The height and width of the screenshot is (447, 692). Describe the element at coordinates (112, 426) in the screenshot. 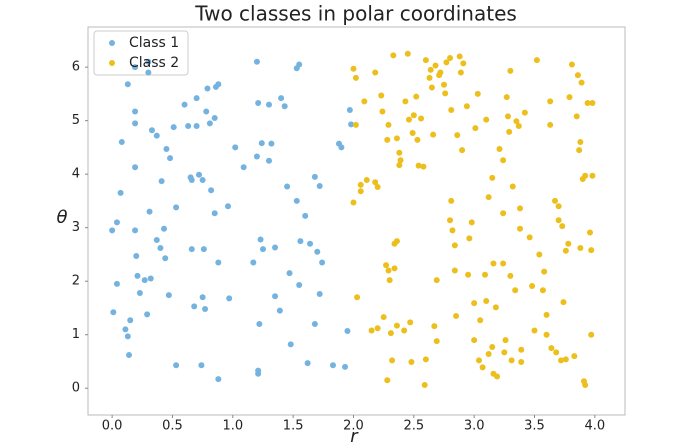

I see `x-tick-label: 0.0` at that location.